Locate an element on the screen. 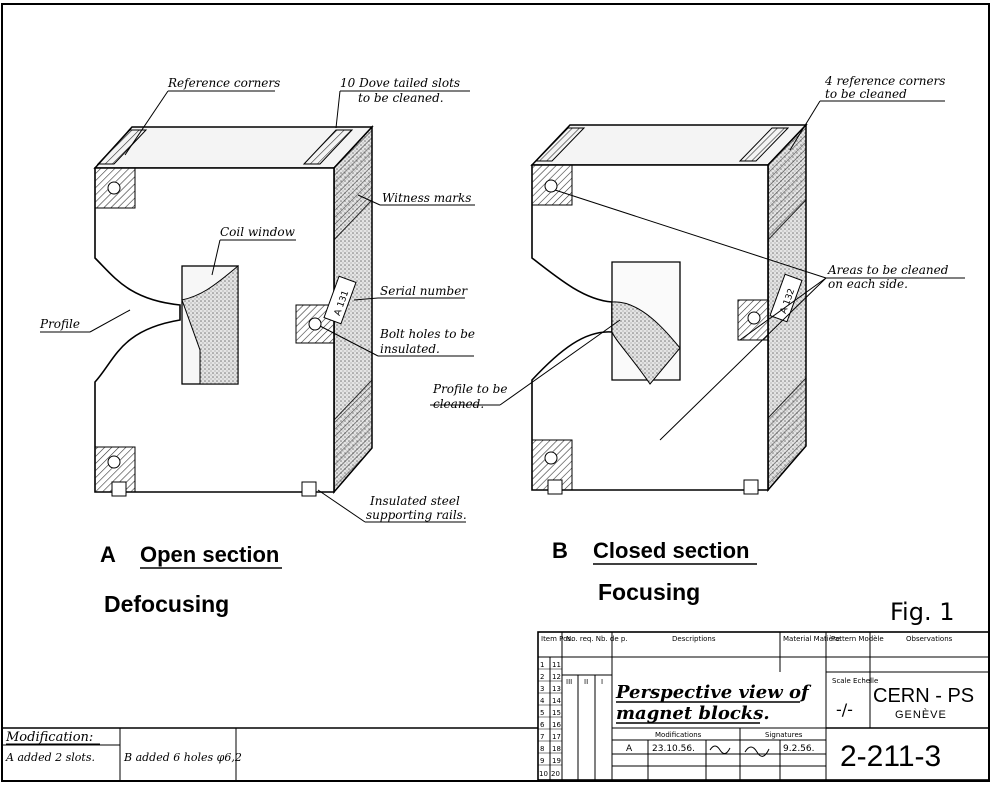 This screenshot has width=999, height=785. section-letter-b: B is located at coordinates (560, 550).